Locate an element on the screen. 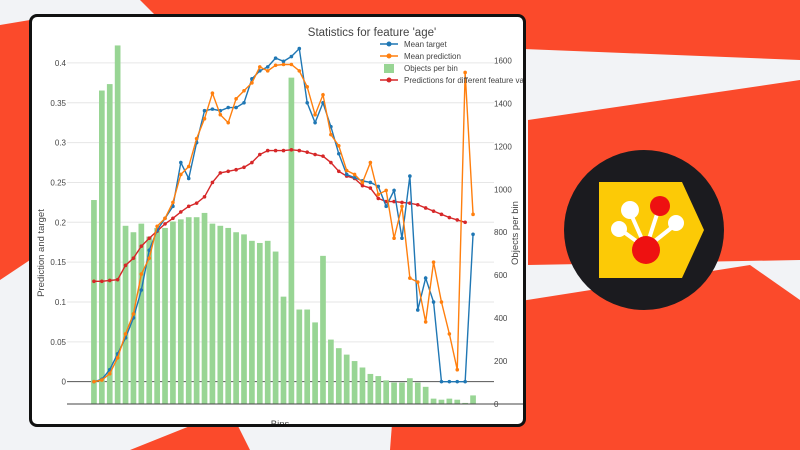 This screenshot has width=800, height=450. y-tick-label: 0.3 is located at coordinates (61, 143).